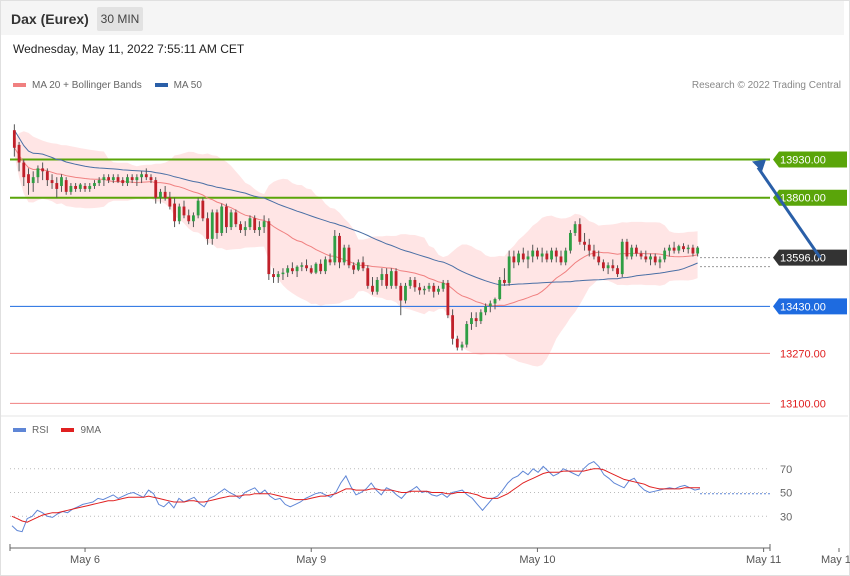  I want to click on legend-rsi-ma: 9MA, so click(81, 430).